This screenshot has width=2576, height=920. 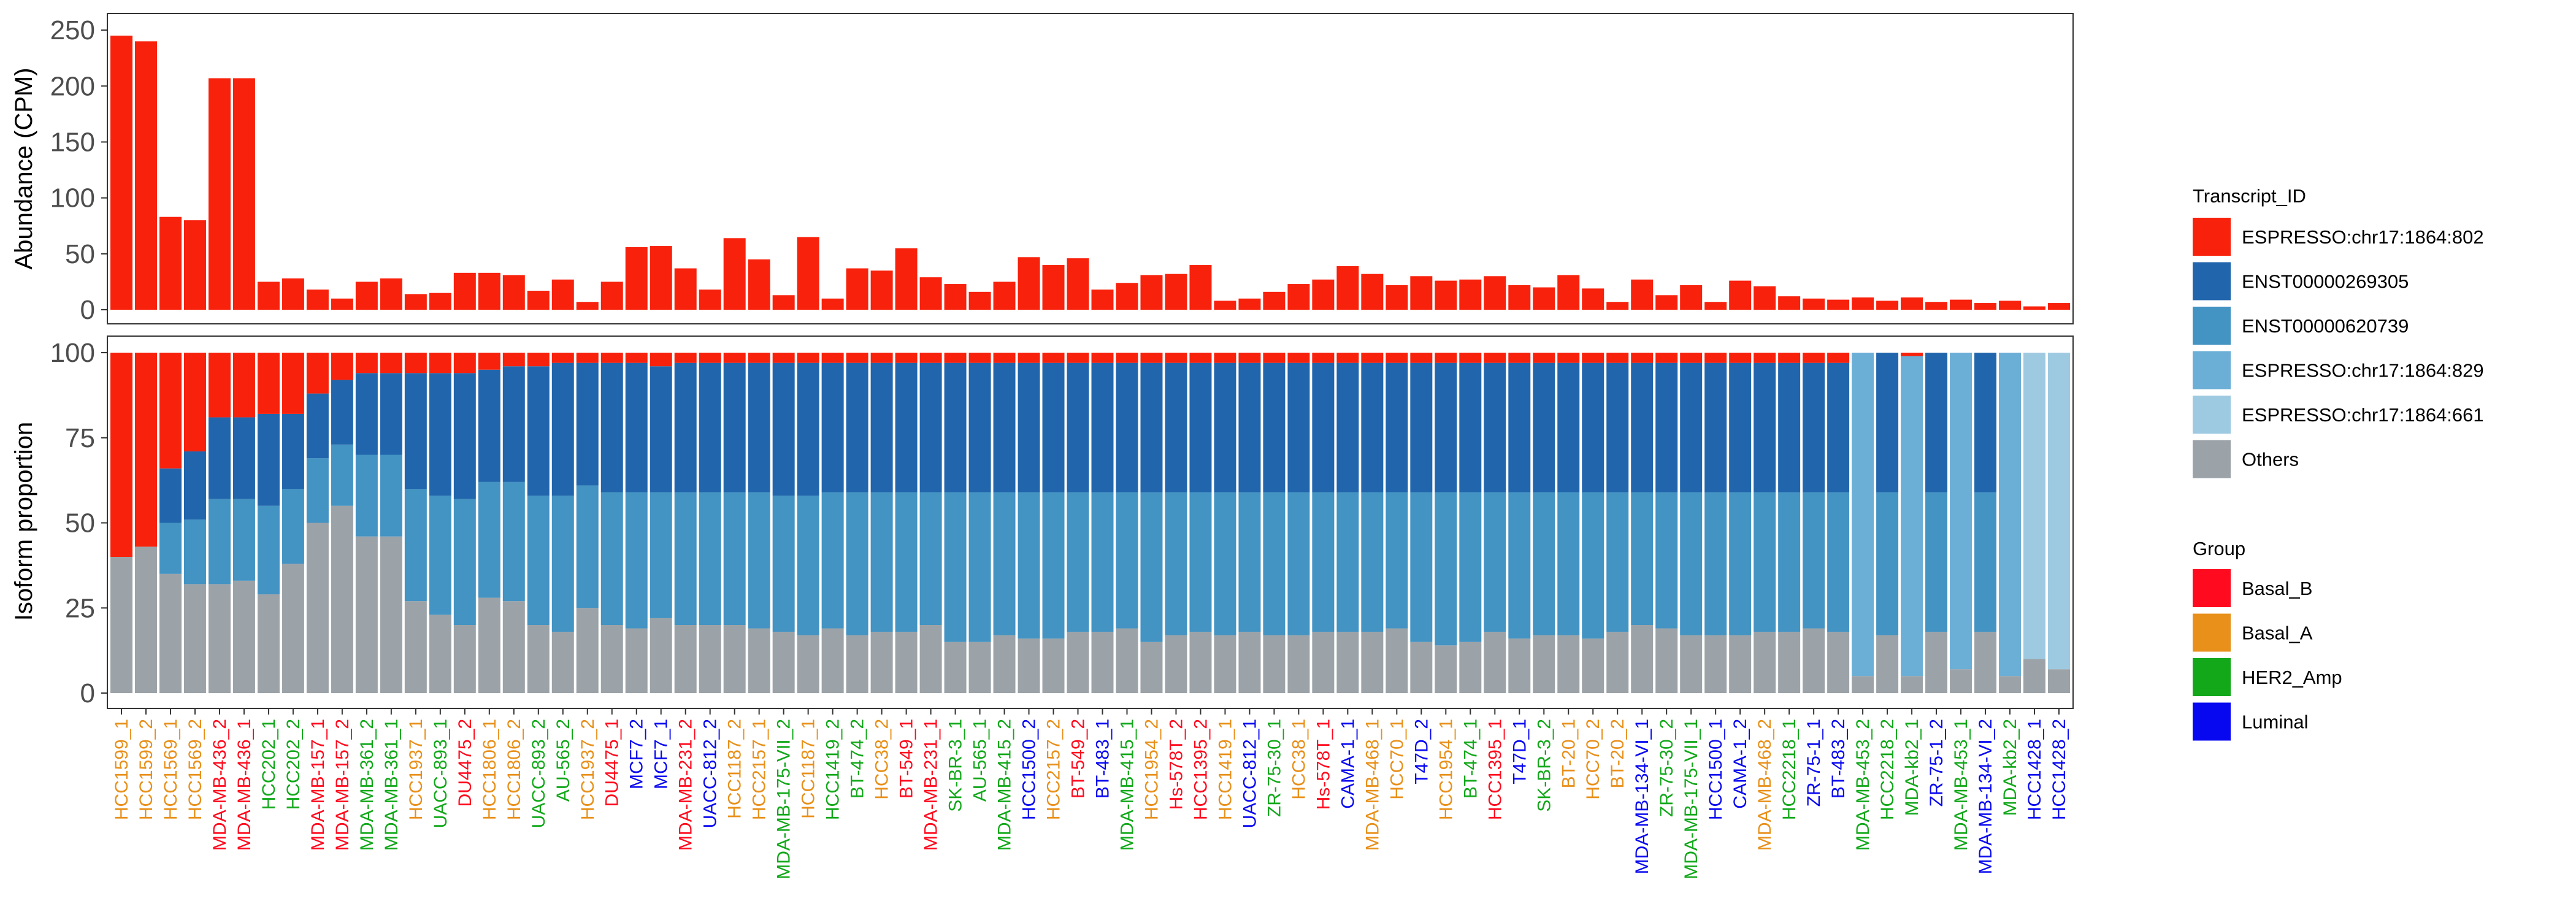 What do you see at coordinates (78, 523) in the screenshot?
I see `proportion-y-ticks: 0 25 50 75 100` at bounding box center [78, 523].